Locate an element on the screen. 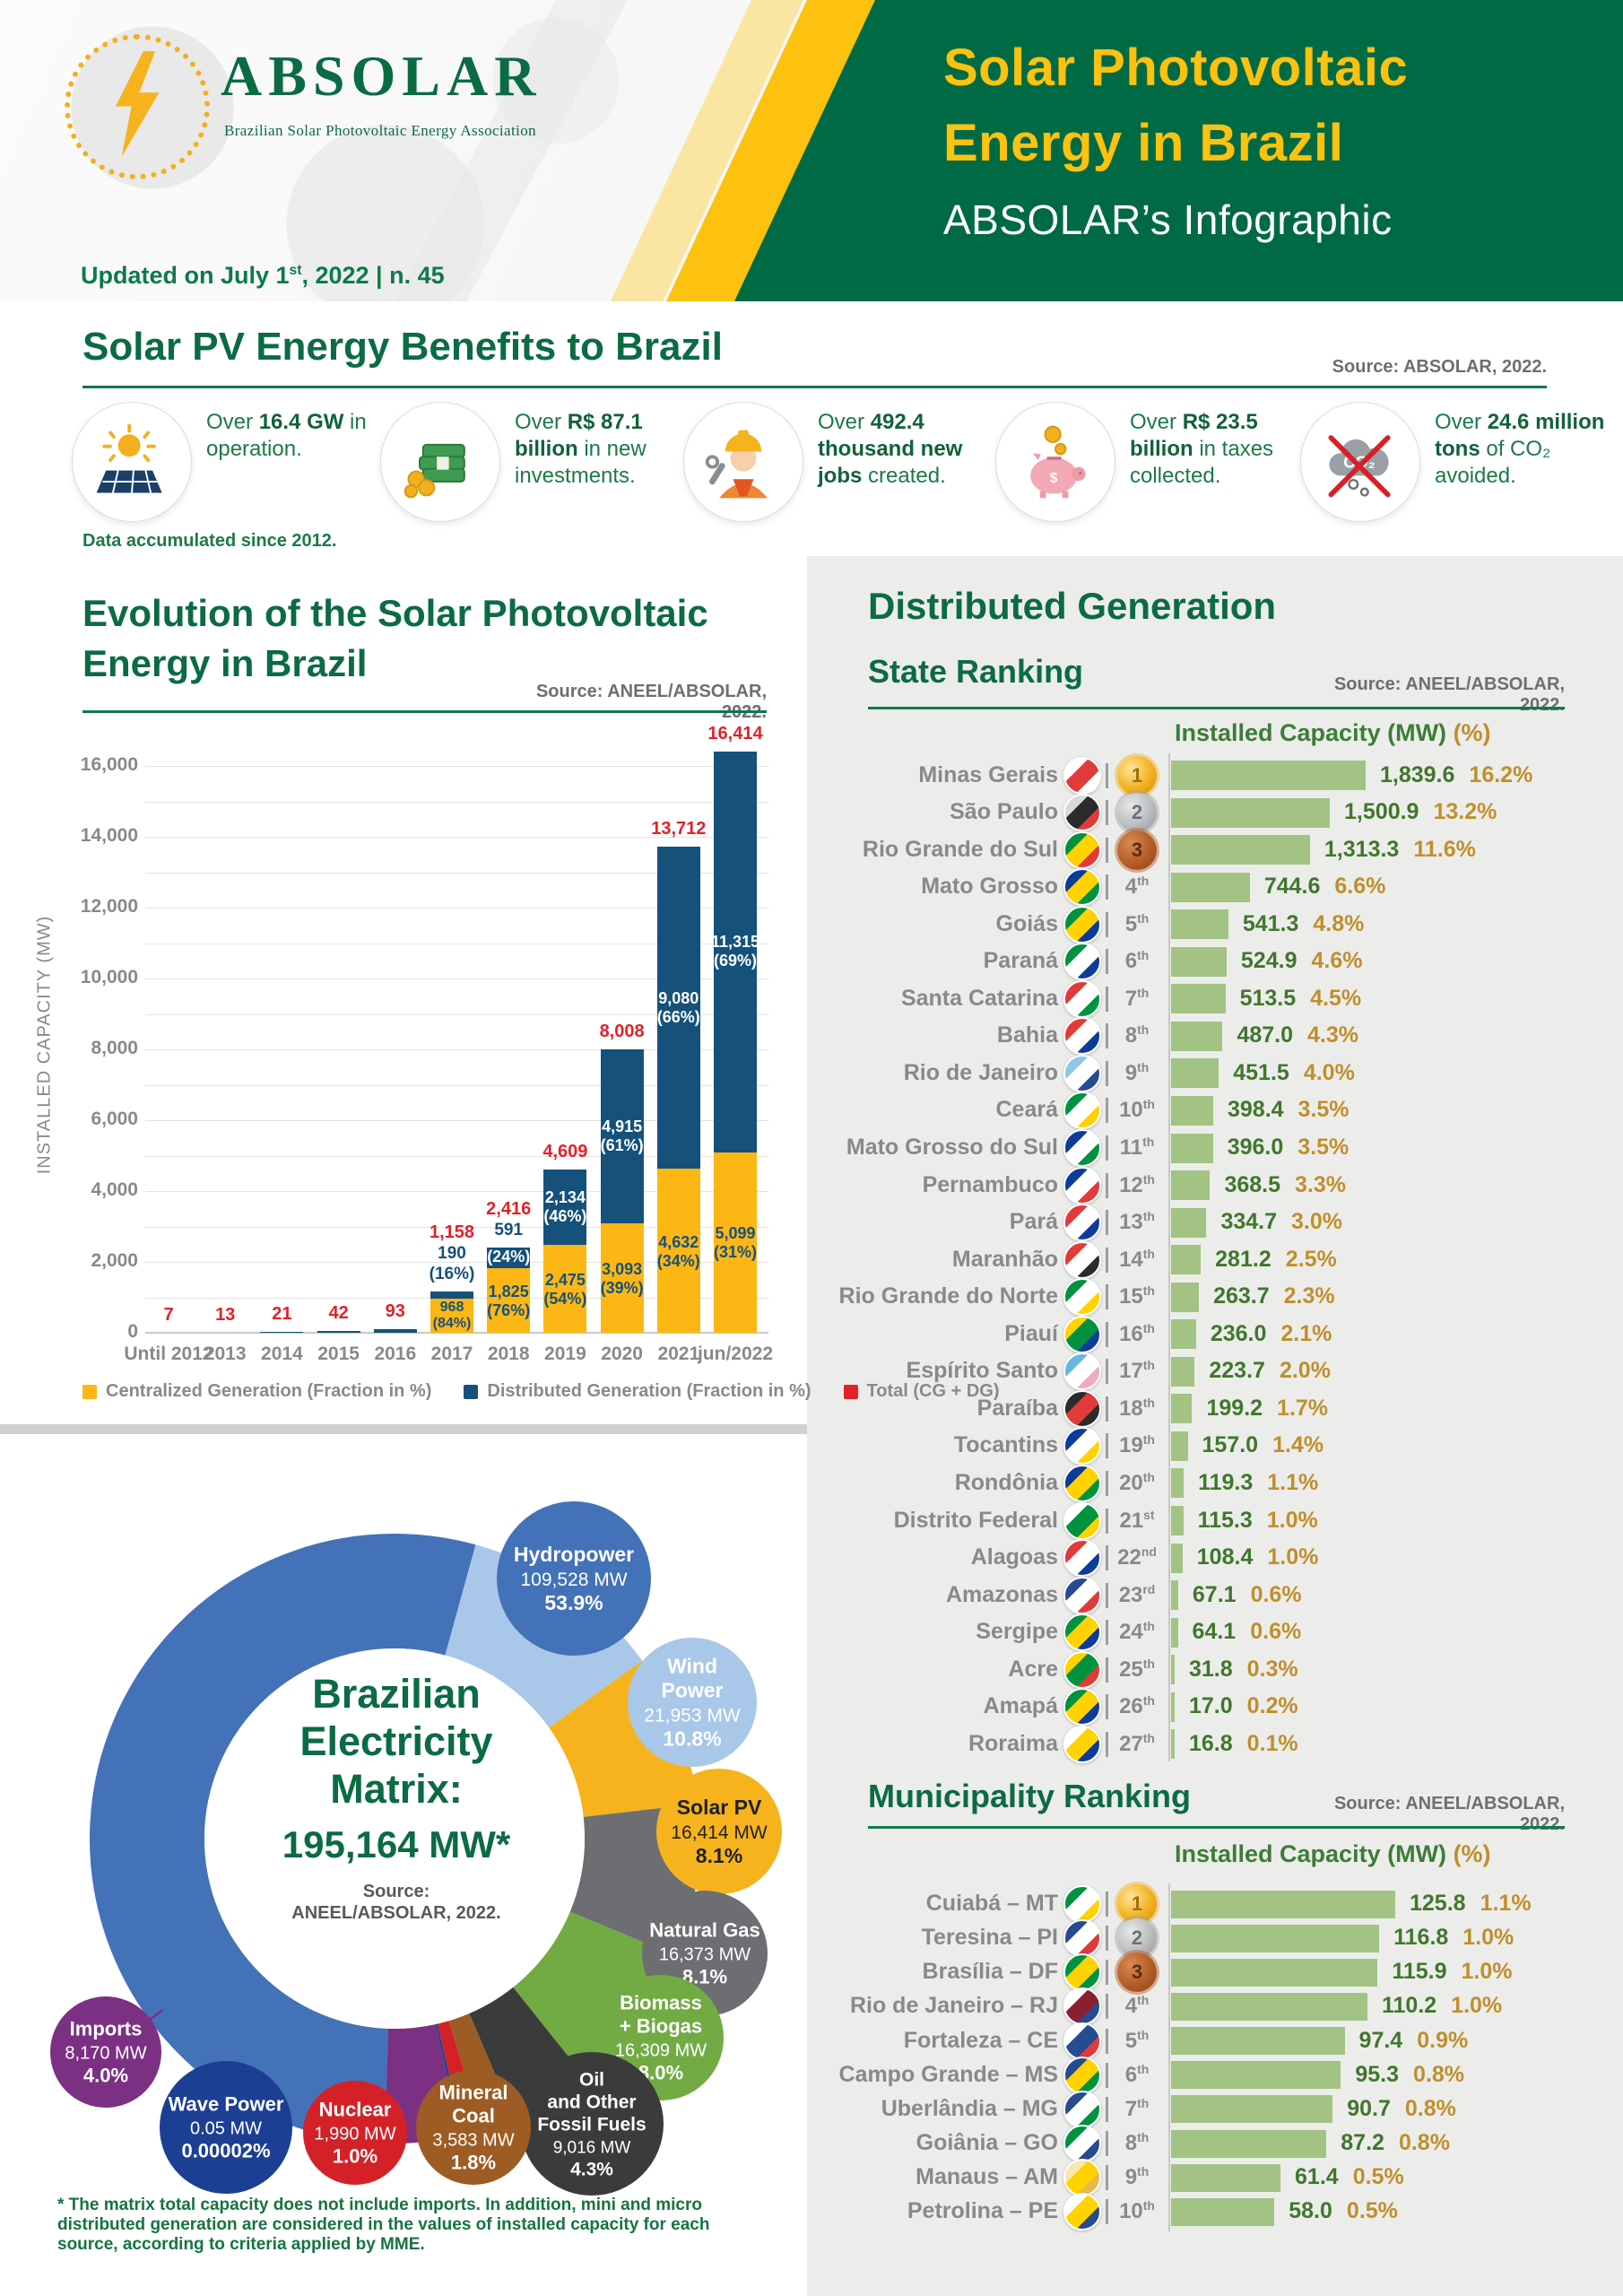  ranking-row-Teresina – PI: Teresina – PI 2 116.8 1.0% is located at coordinates (1206, 1938).